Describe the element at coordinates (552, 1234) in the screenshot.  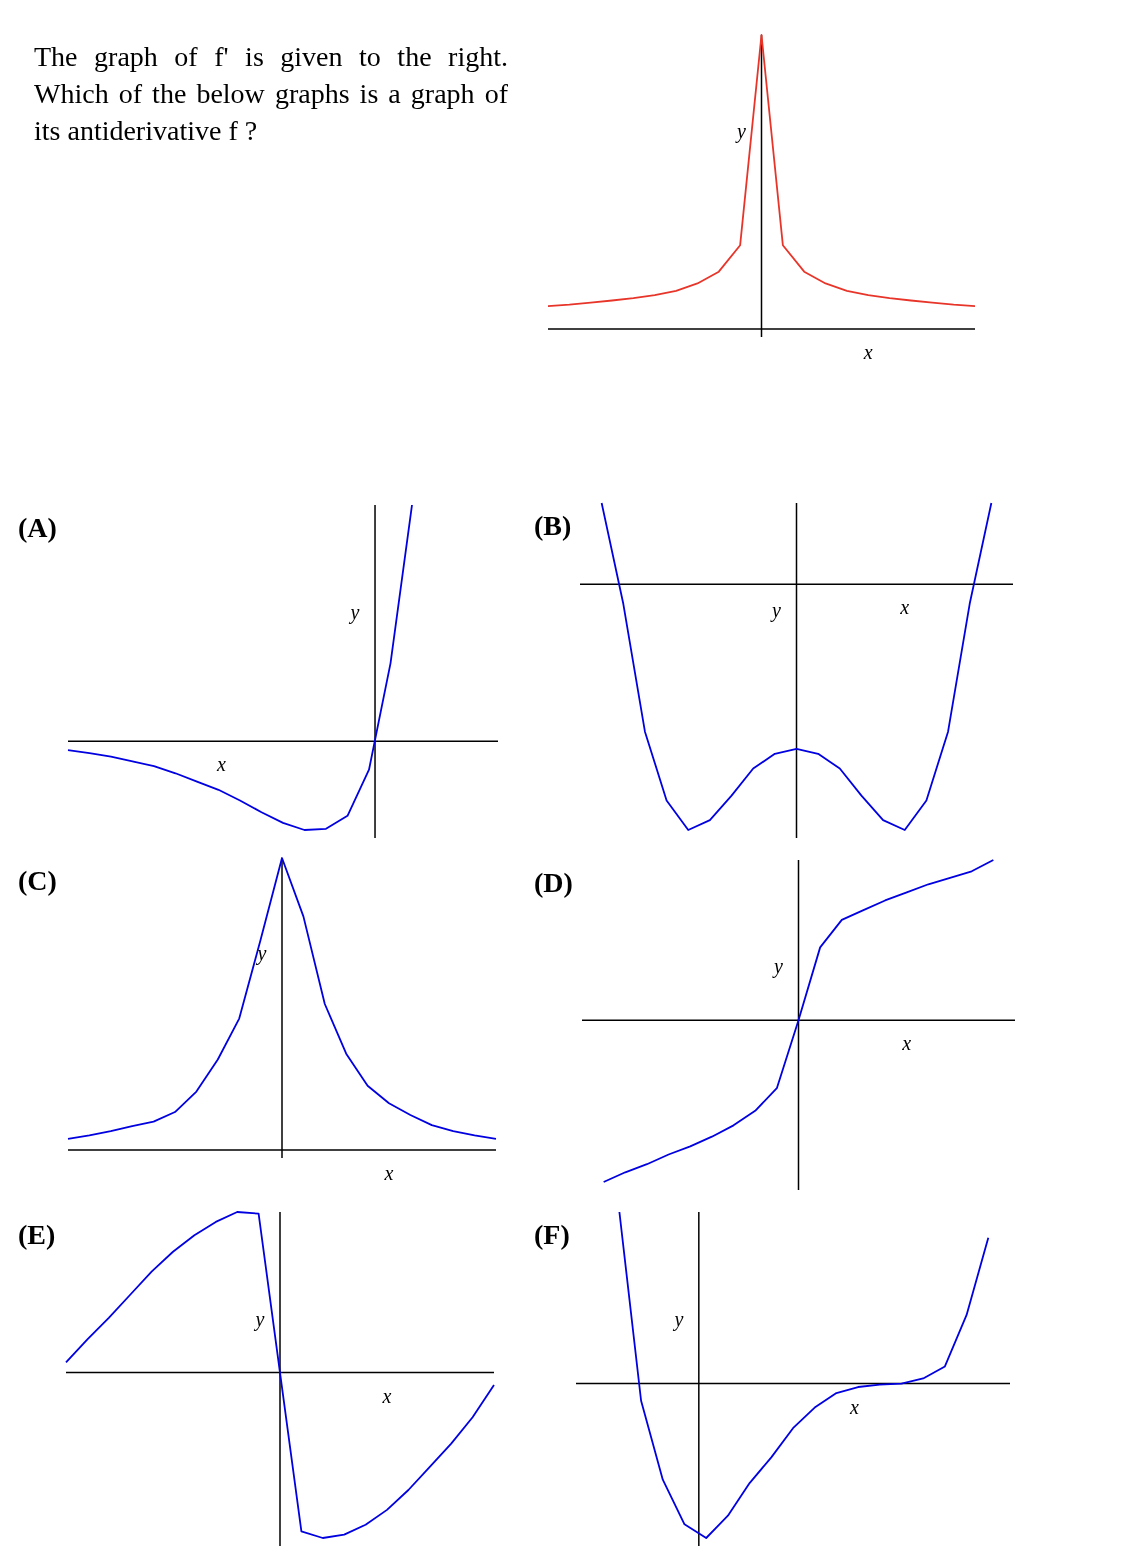
I see `chart-title: (F)` at that location.